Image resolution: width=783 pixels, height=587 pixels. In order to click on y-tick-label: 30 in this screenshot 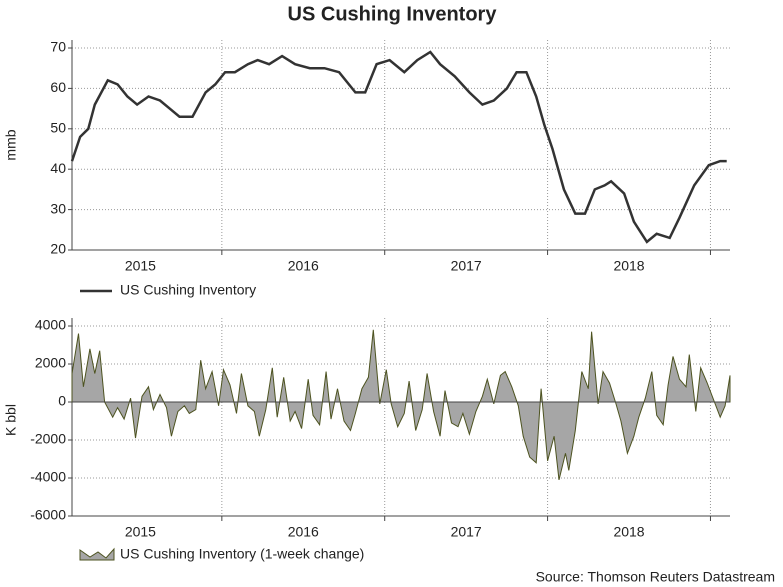, I will do `click(58, 208)`.